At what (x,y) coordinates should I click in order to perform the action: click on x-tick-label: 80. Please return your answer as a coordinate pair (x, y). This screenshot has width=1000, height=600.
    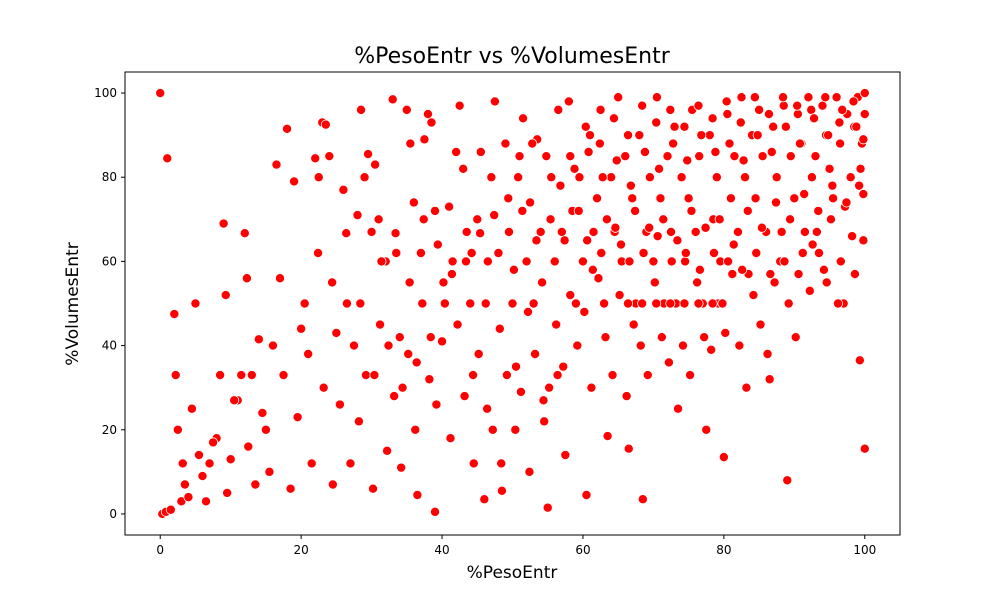
    Looking at the image, I should click on (723, 550).